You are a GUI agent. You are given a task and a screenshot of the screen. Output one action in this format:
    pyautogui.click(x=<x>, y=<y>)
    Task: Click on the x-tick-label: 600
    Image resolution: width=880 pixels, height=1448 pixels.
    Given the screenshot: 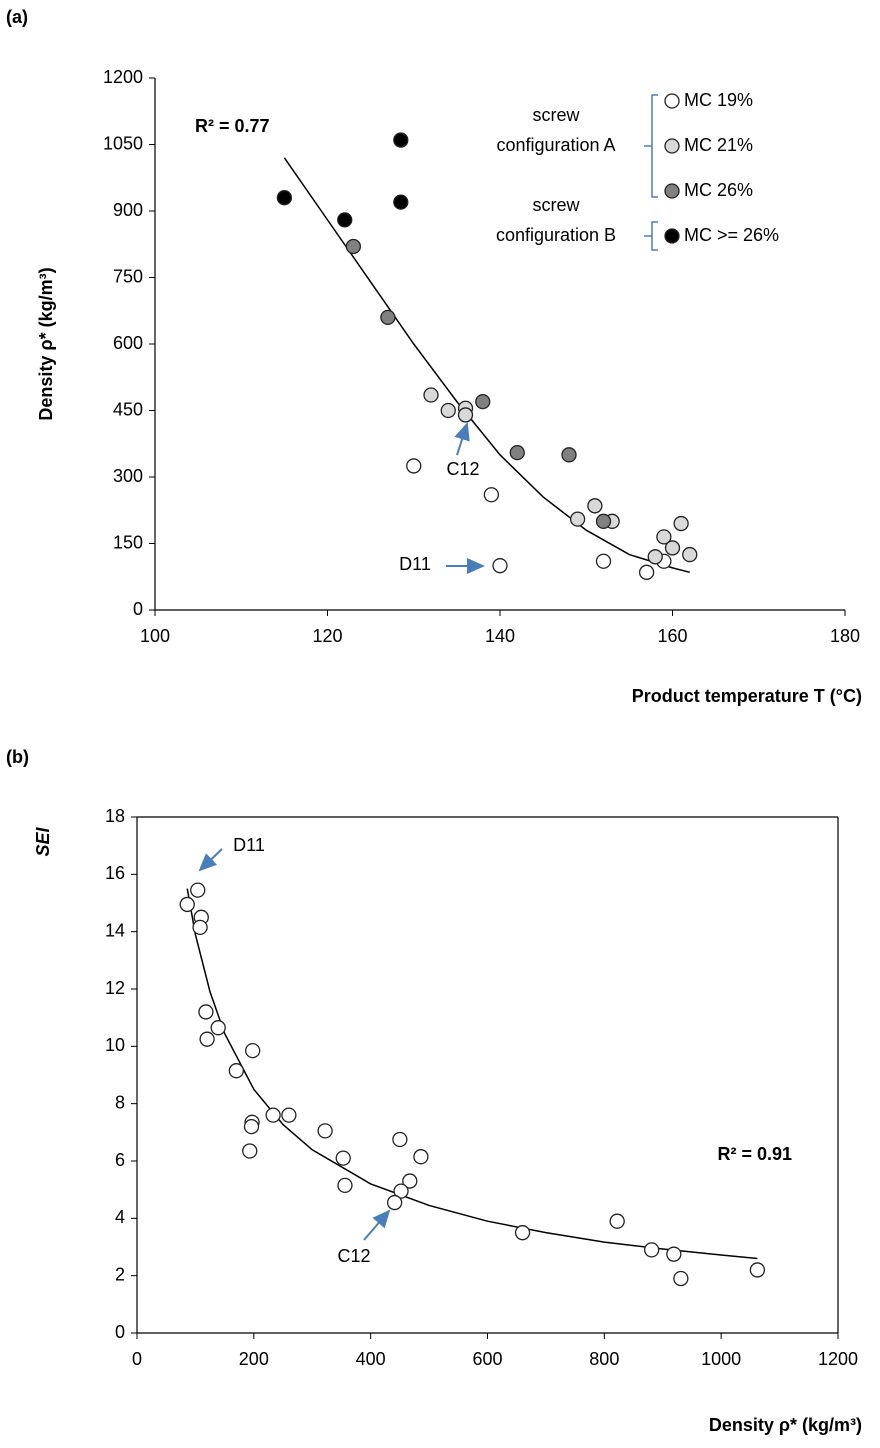 What is the action you would take?
    pyautogui.click(x=487, y=1359)
    